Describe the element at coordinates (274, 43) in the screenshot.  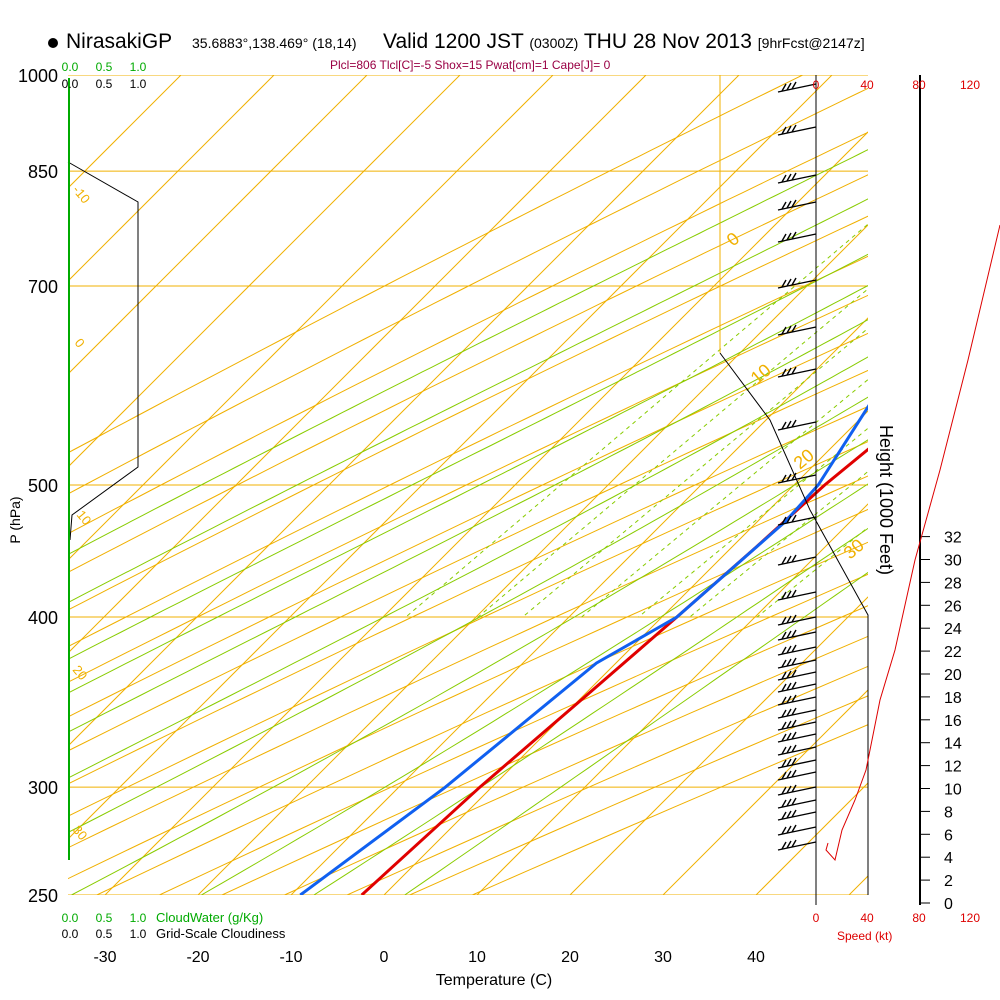
I see `station-coords: 35.6883°,138.469° (18,14)` at that location.